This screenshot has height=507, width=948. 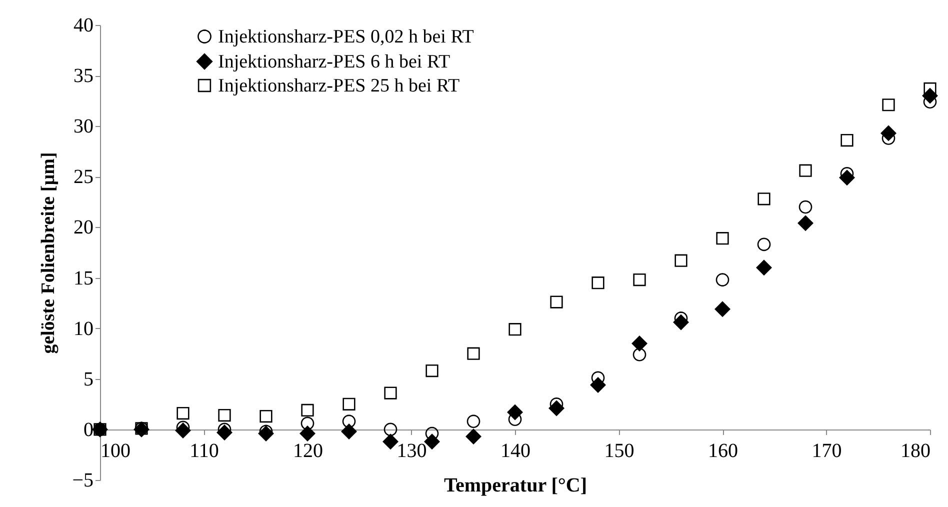 What do you see at coordinates (308, 451) in the screenshot?
I see `x-tick-label: 120` at bounding box center [308, 451].